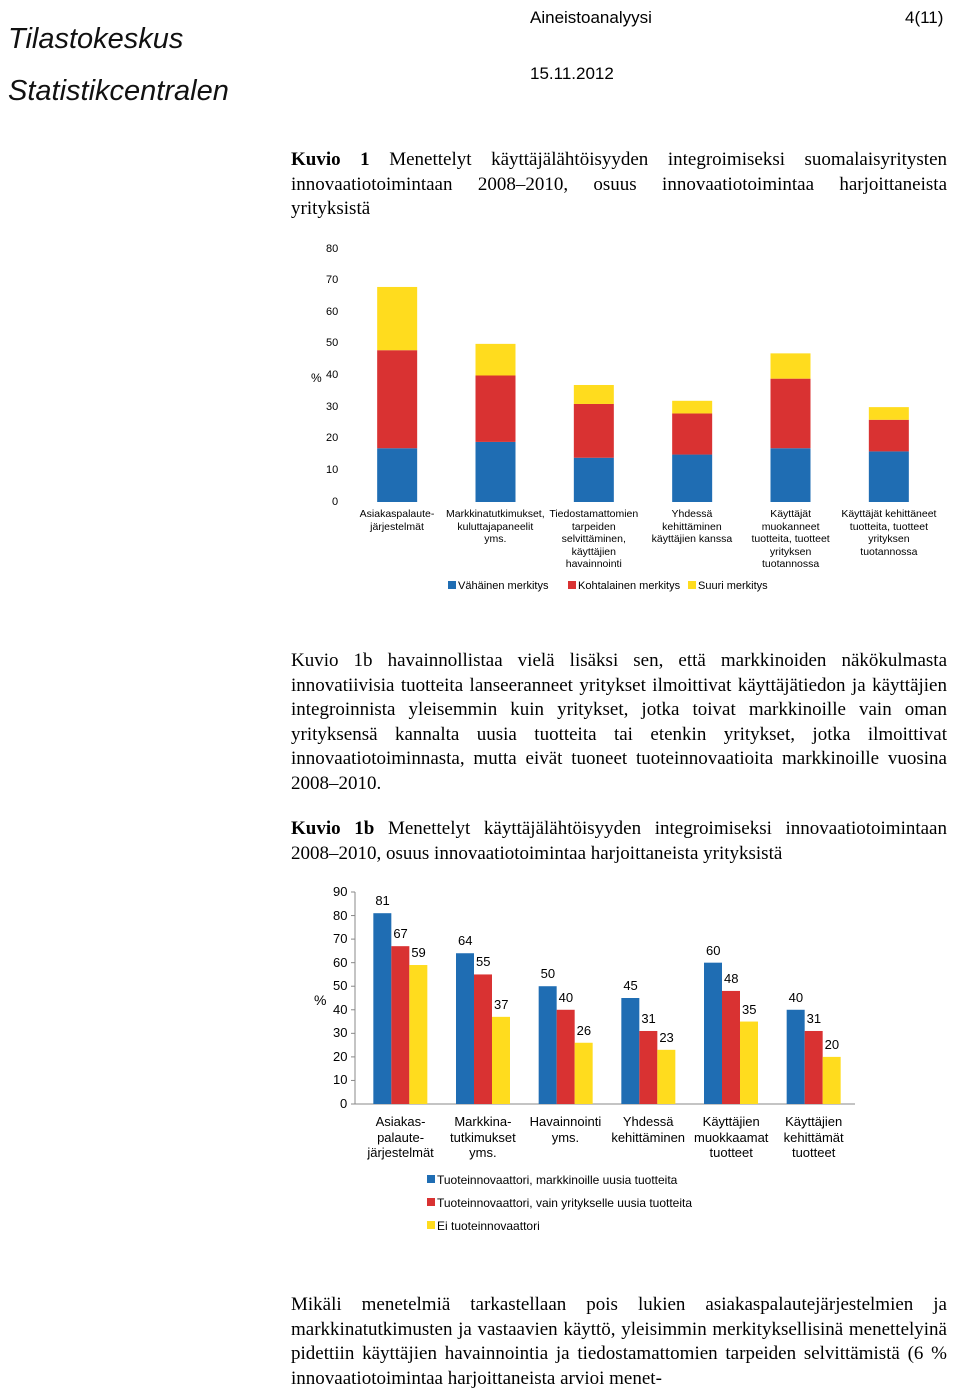 Image resolution: width=960 pixels, height=1393 pixels. I want to click on data-label: 20, so click(832, 1044).